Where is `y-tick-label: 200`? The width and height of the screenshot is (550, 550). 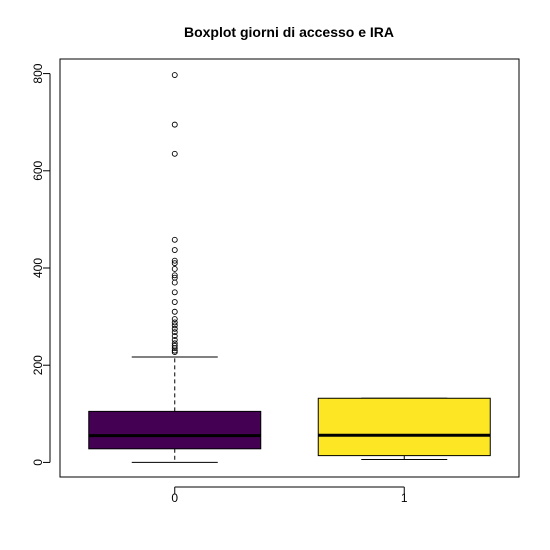 y-tick-label: 200 is located at coordinates (38, 365).